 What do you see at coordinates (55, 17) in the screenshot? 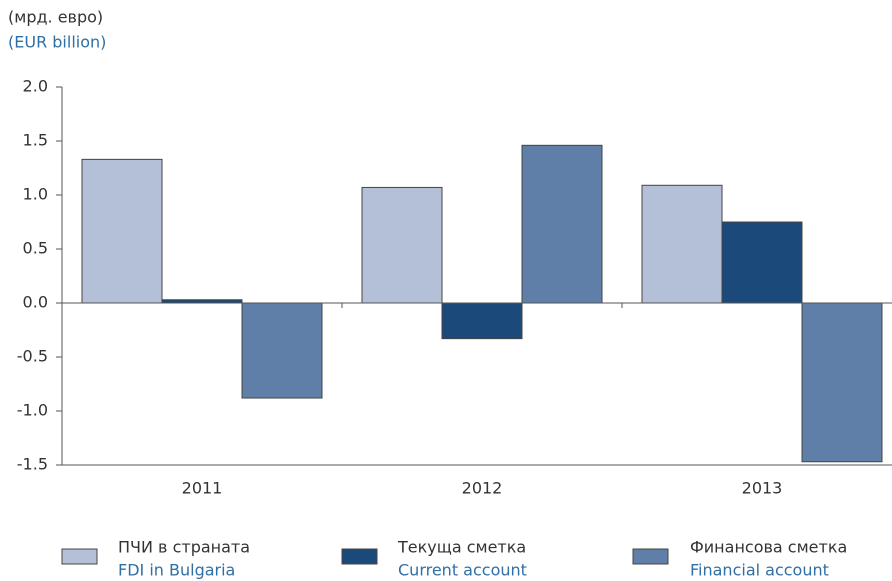
I see `y-axis-label: (мрд. евро)` at bounding box center [55, 17].